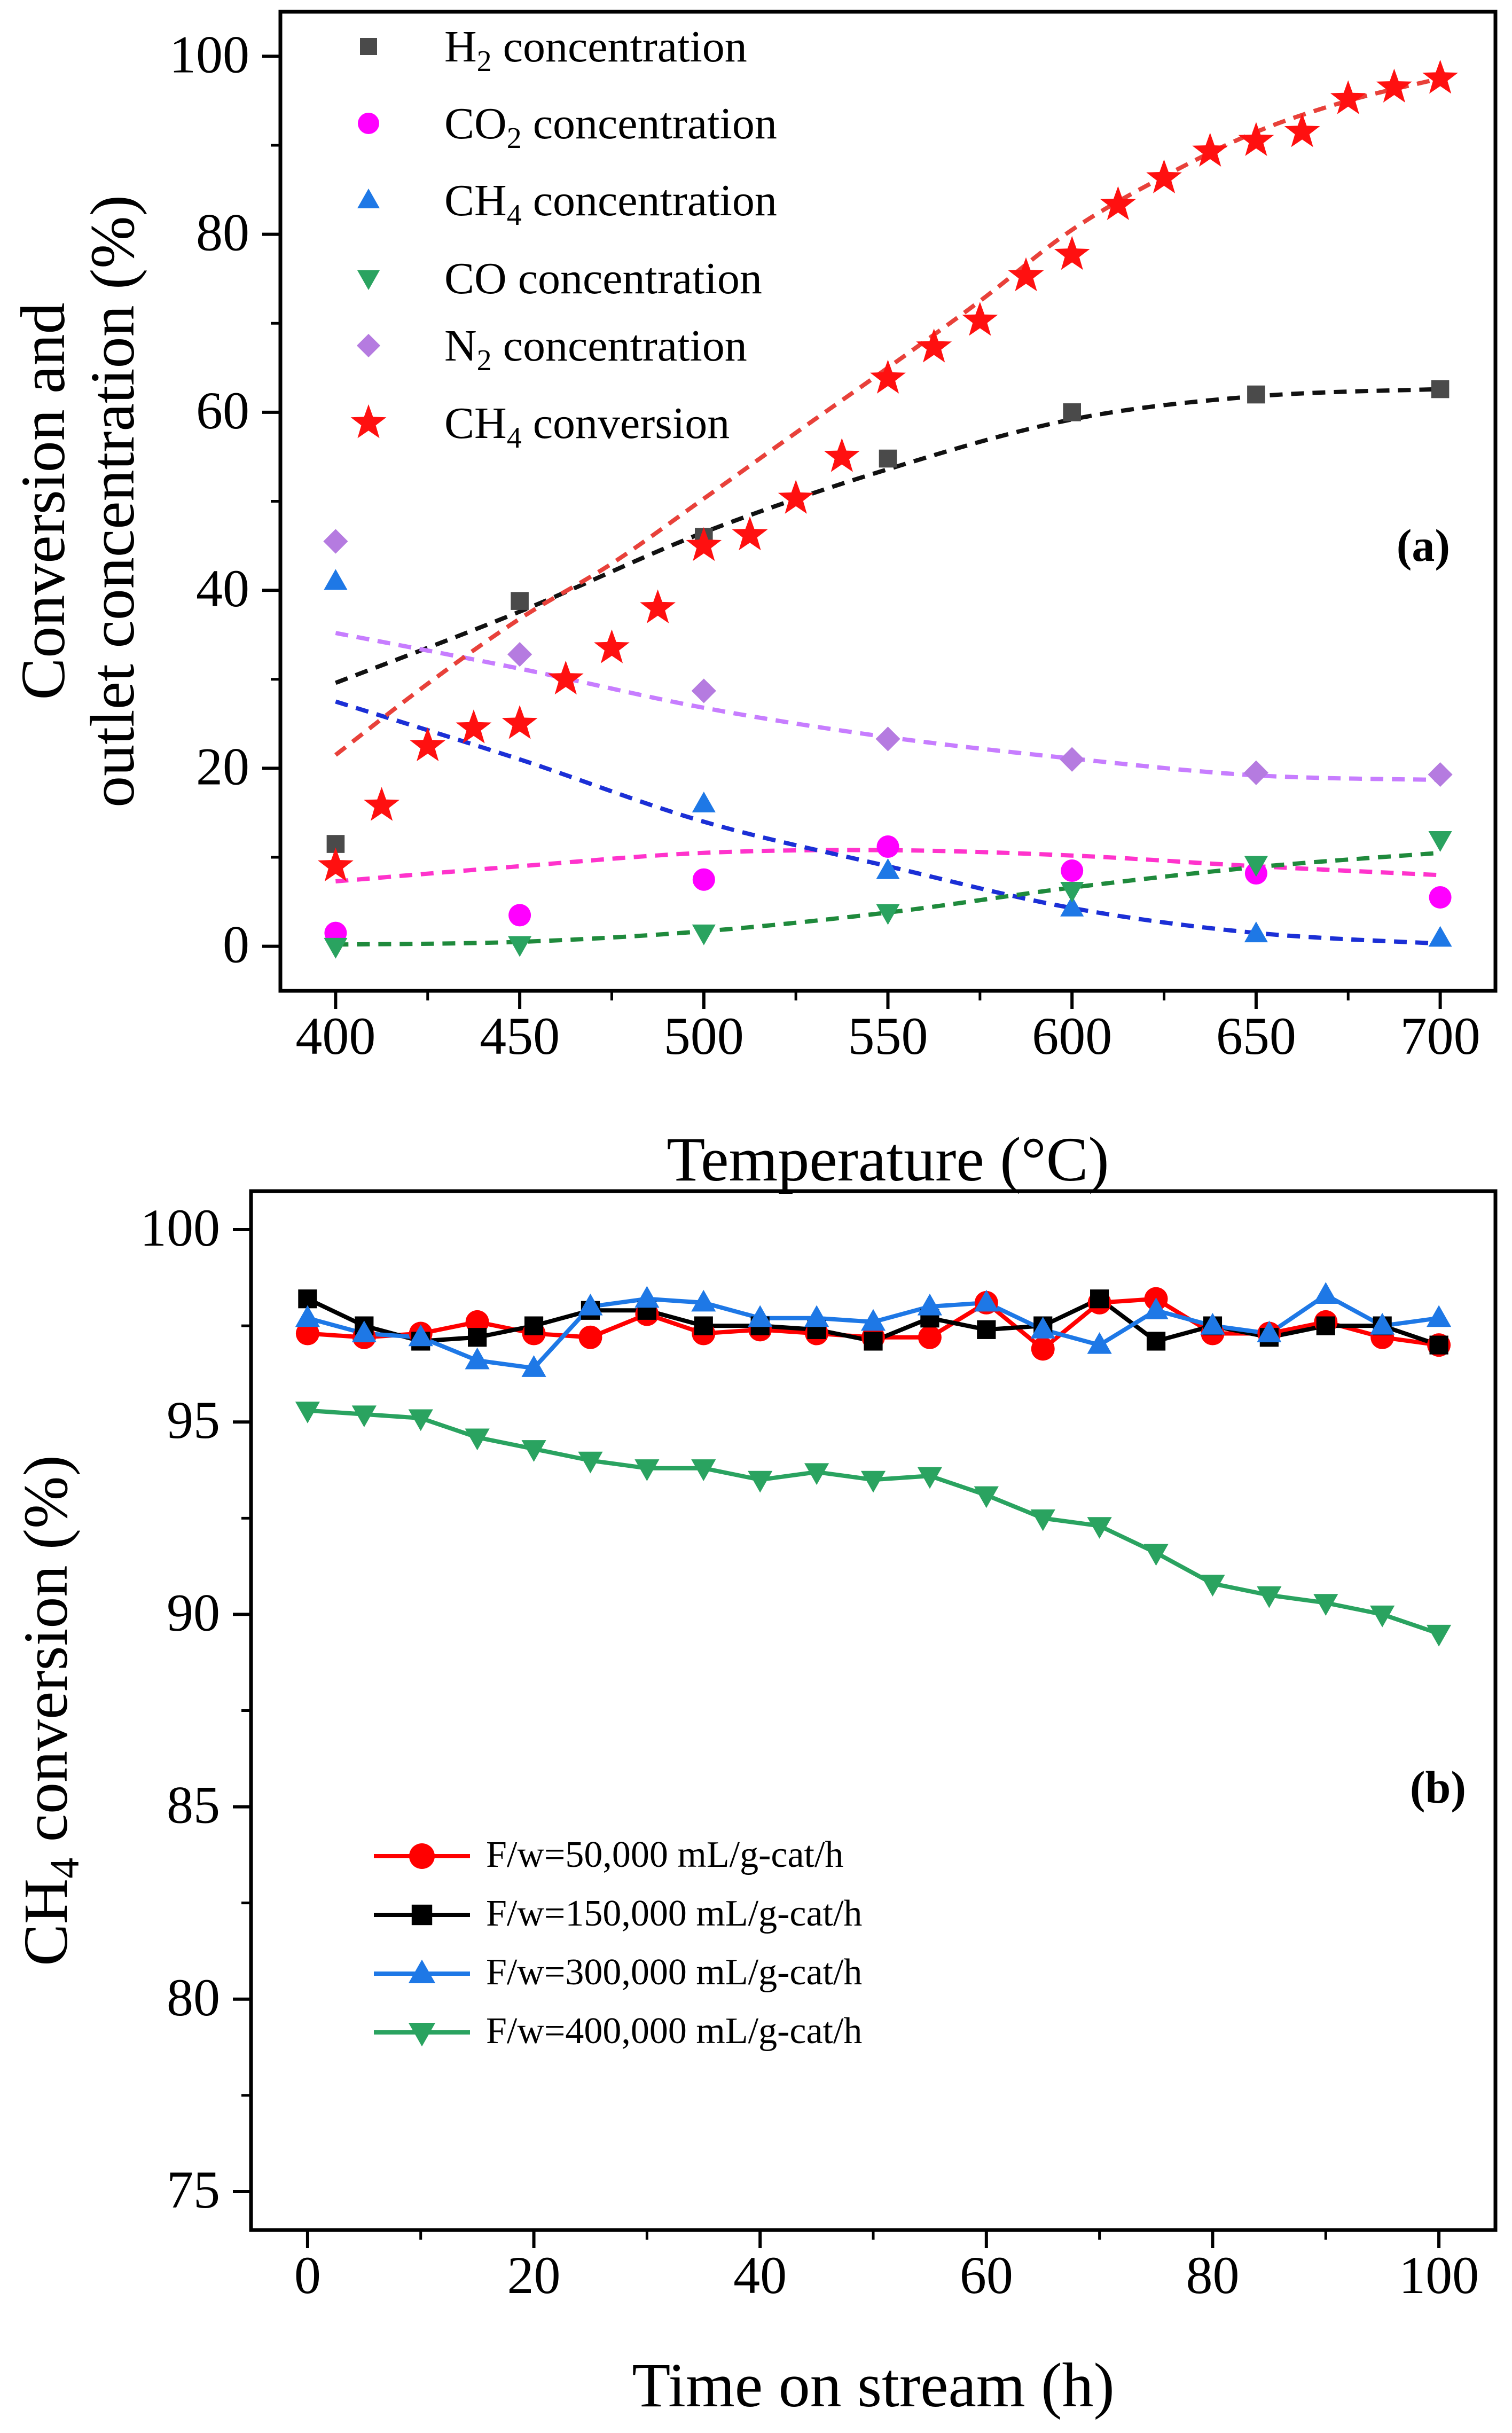  I want to click on y-tick-label: 0, so click(236, 945).